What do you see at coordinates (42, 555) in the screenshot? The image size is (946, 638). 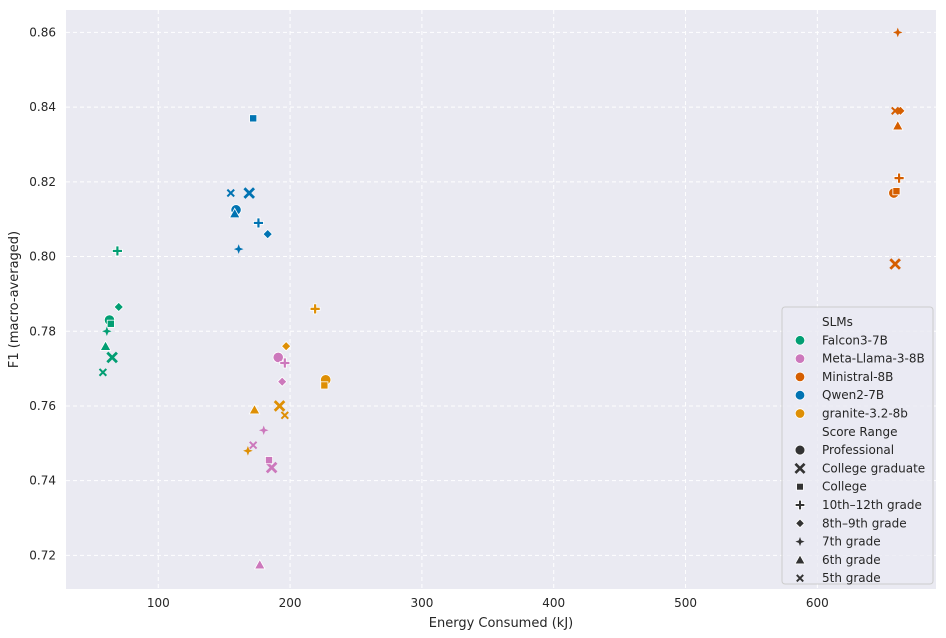 I see `y-tick-label: 0.72` at bounding box center [42, 555].